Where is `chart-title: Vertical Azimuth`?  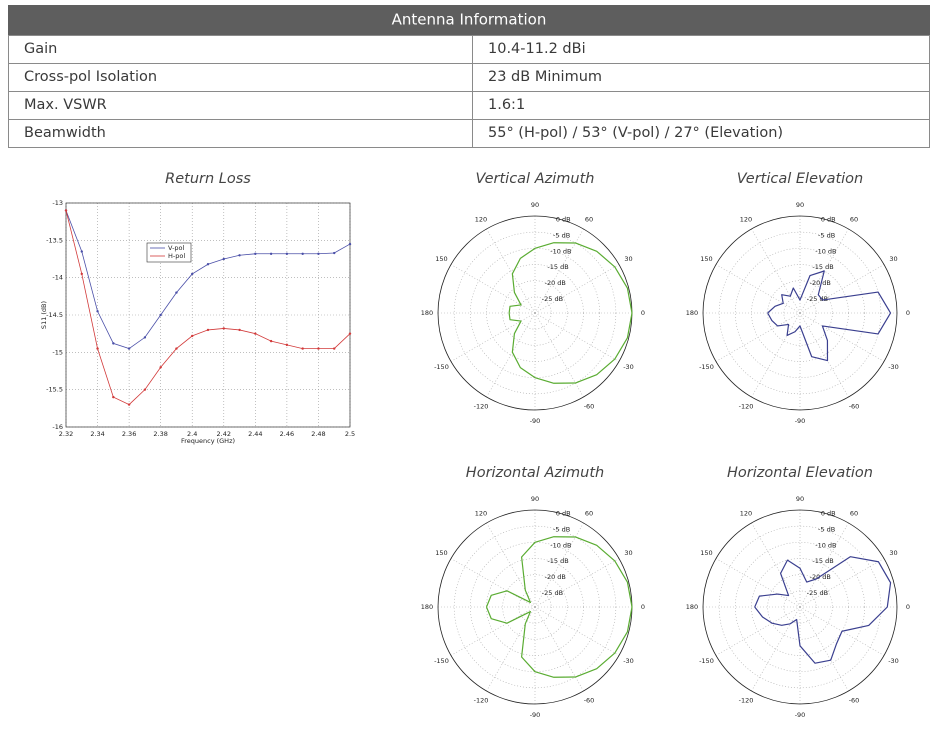
chart-title: Vertical Azimuth is located at coordinates (535, 179).